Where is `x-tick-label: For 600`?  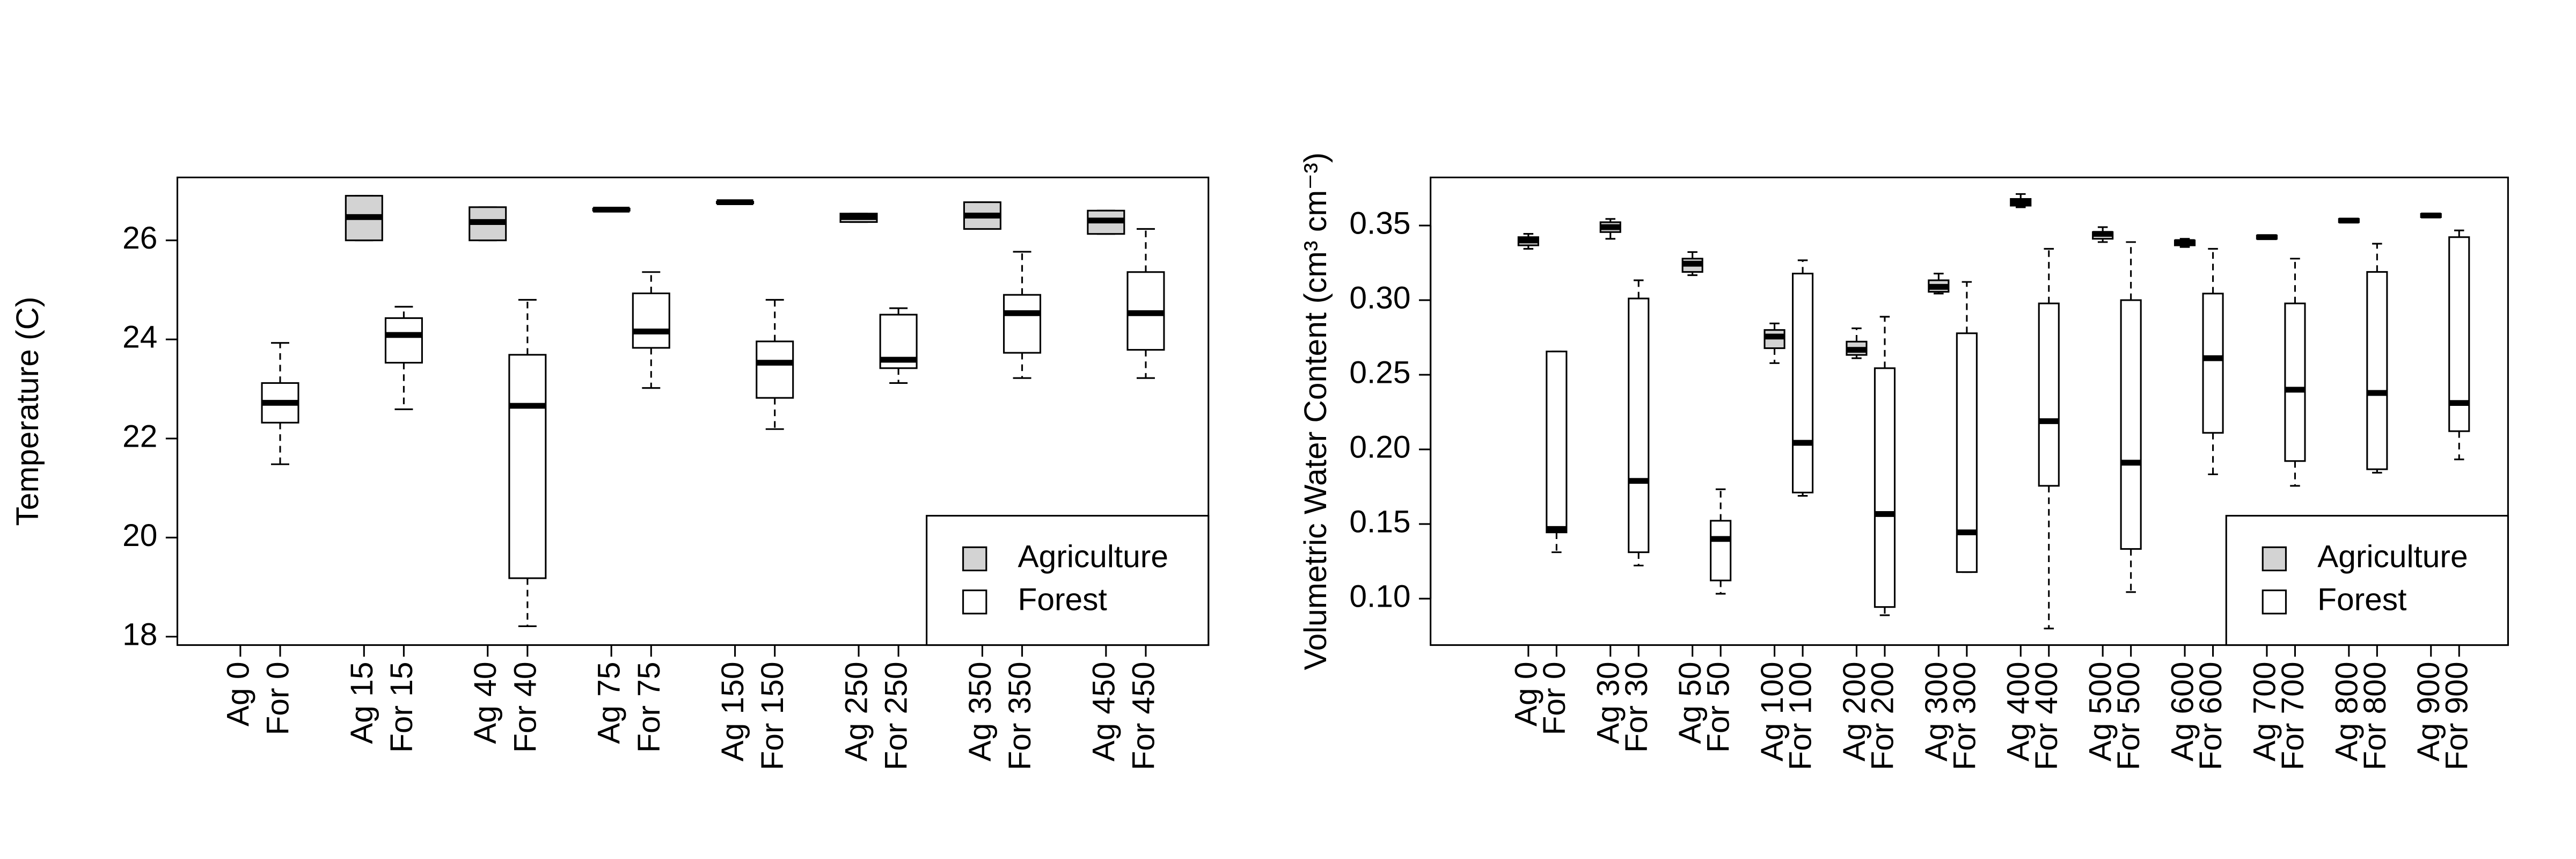
x-tick-label: For 600 is located at coordinates (2210, 715).